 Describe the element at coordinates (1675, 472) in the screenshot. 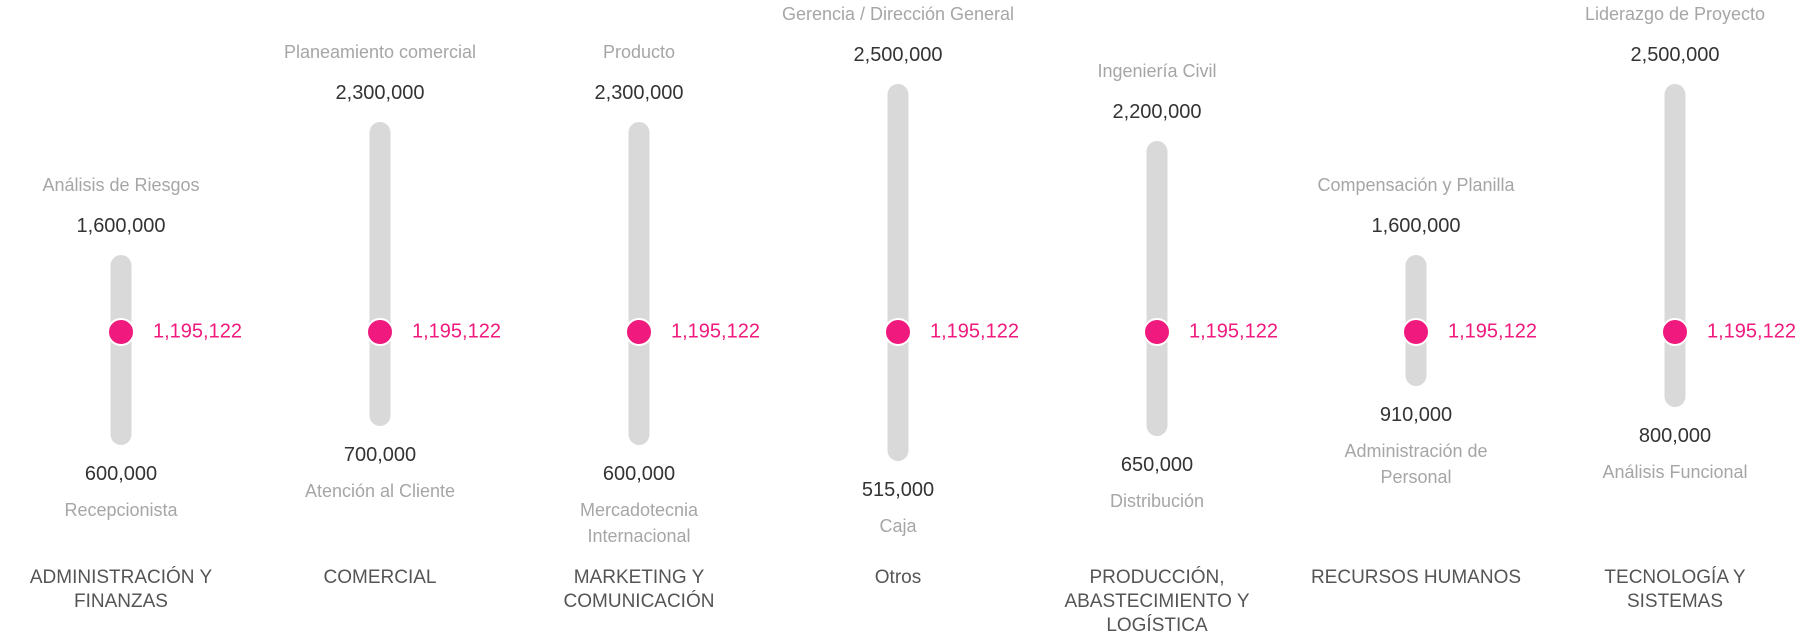

I see `min-role: Análisis Funcional` at that location.